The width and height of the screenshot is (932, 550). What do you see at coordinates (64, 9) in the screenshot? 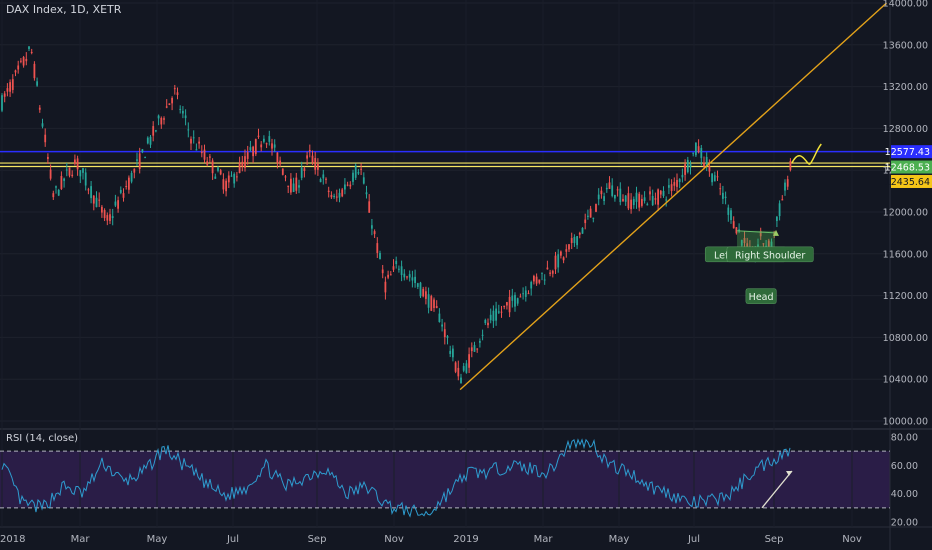
I see `chart-title: DAX Index, 1D, XETR` at bounding box center [64, 9].